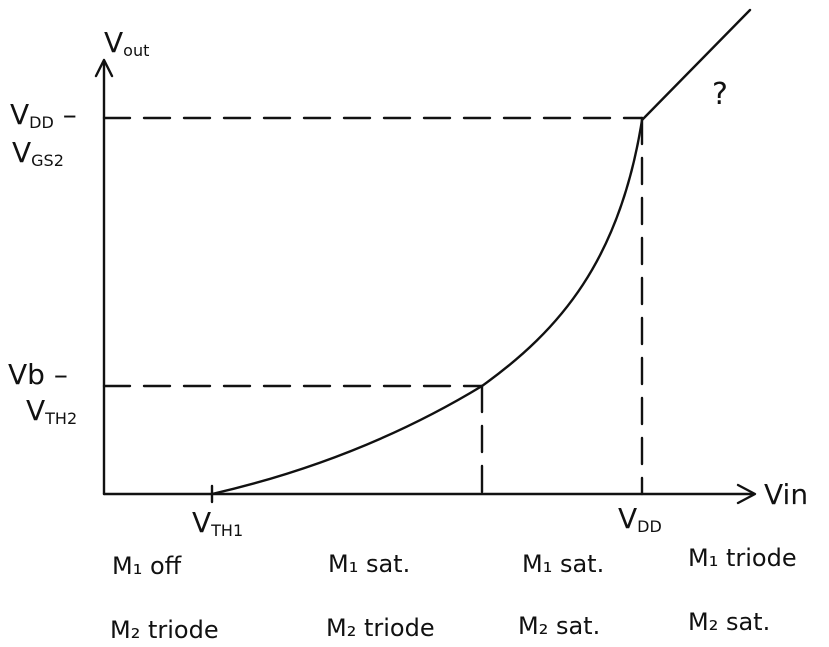 The width and height of the screenshot is (829, 647). I want to click on region-2-m2-label: M₂ triode, so click(380, 628).